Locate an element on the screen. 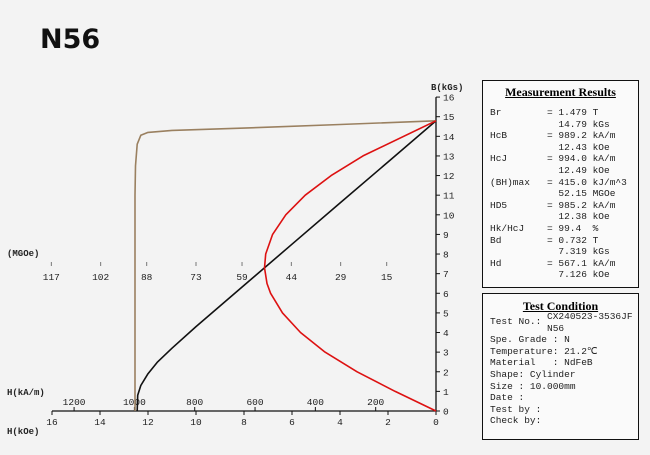 The height and width of the screenshot is (455, 650). test-condition-row: Test by : is located at coordinates (516, 409).